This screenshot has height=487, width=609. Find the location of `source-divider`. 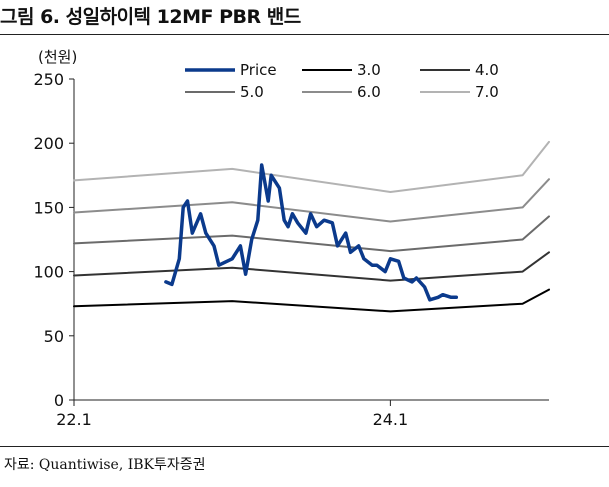

source-divider is located at coordinates (304, 446).